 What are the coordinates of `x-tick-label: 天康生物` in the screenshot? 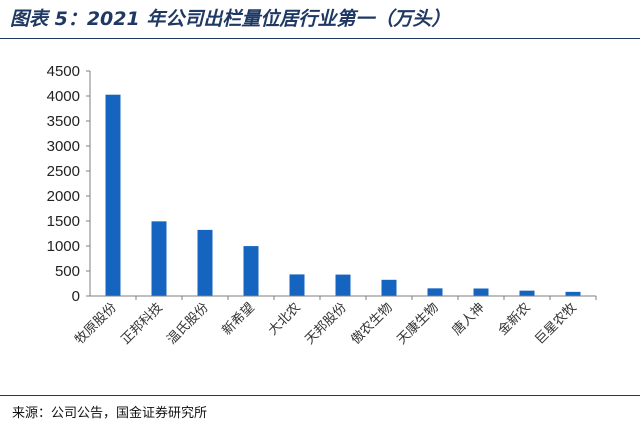 It's located at (418, 324).